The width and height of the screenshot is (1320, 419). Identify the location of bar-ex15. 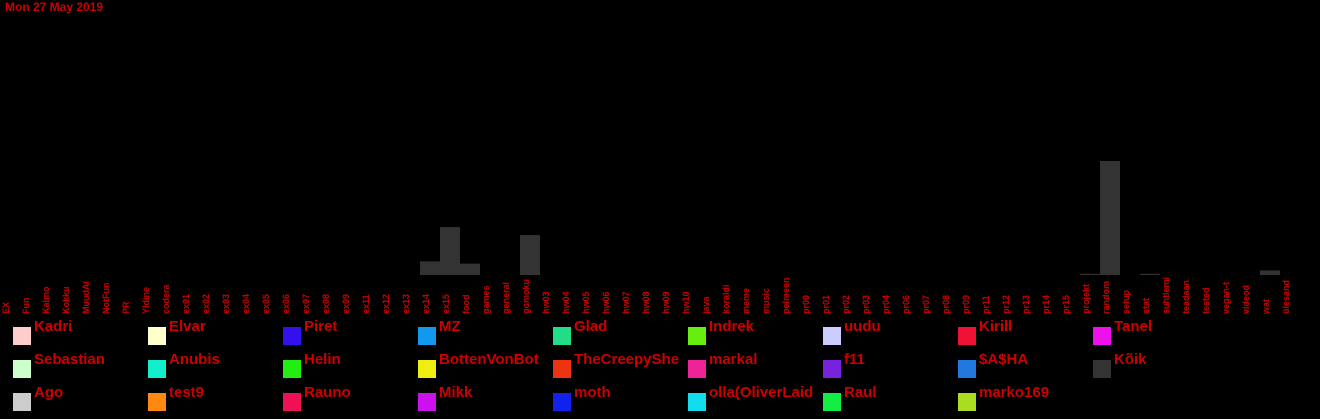
(450, 251).